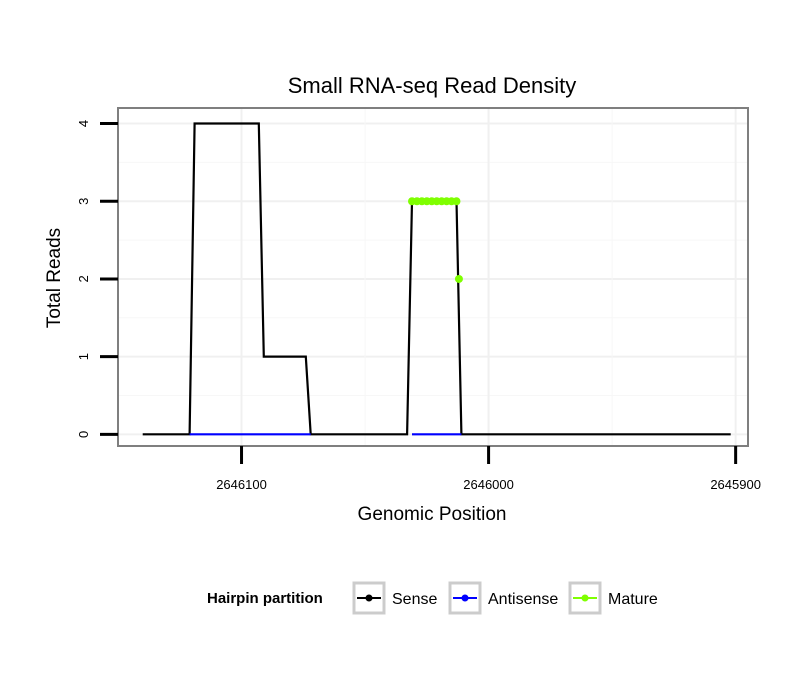  I want to click on legend-title: Hairpin partition, so click(265, 598).